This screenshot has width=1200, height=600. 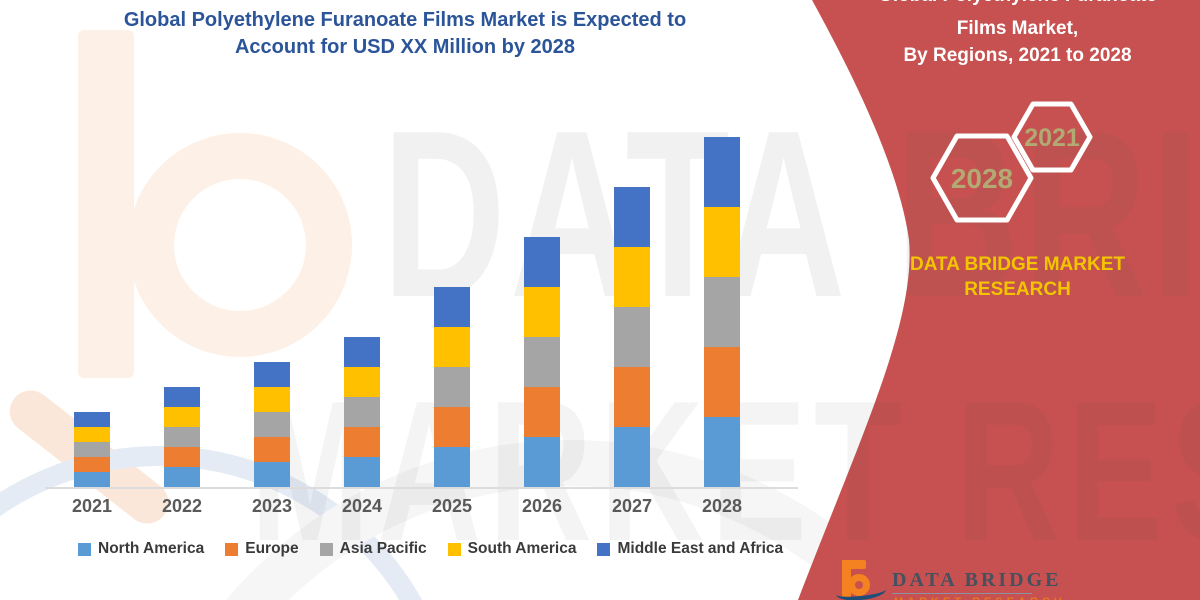 What do you see at coordinates (182, 397) in the screenshot?
I see `bar-segment-2022-middle-east-and-africa` at bounding box center [182, 397].